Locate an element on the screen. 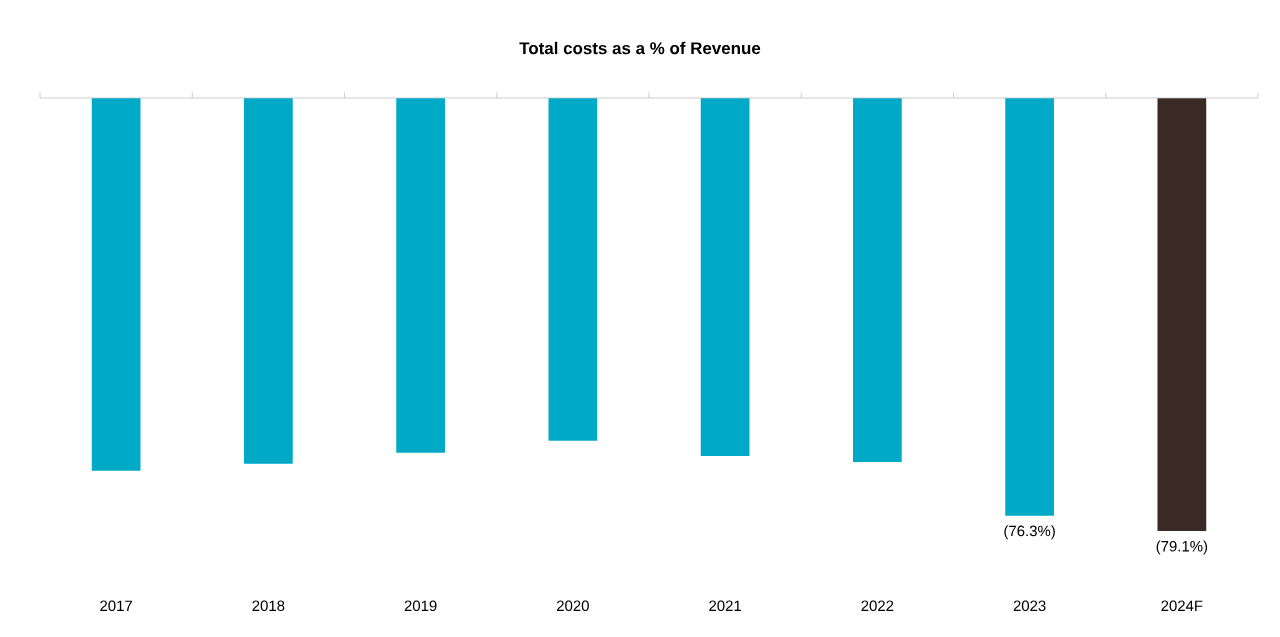 The height and width of the screenshot is (637, 1280). x-tick-label: 2022 is located at coordinates (877, 606).